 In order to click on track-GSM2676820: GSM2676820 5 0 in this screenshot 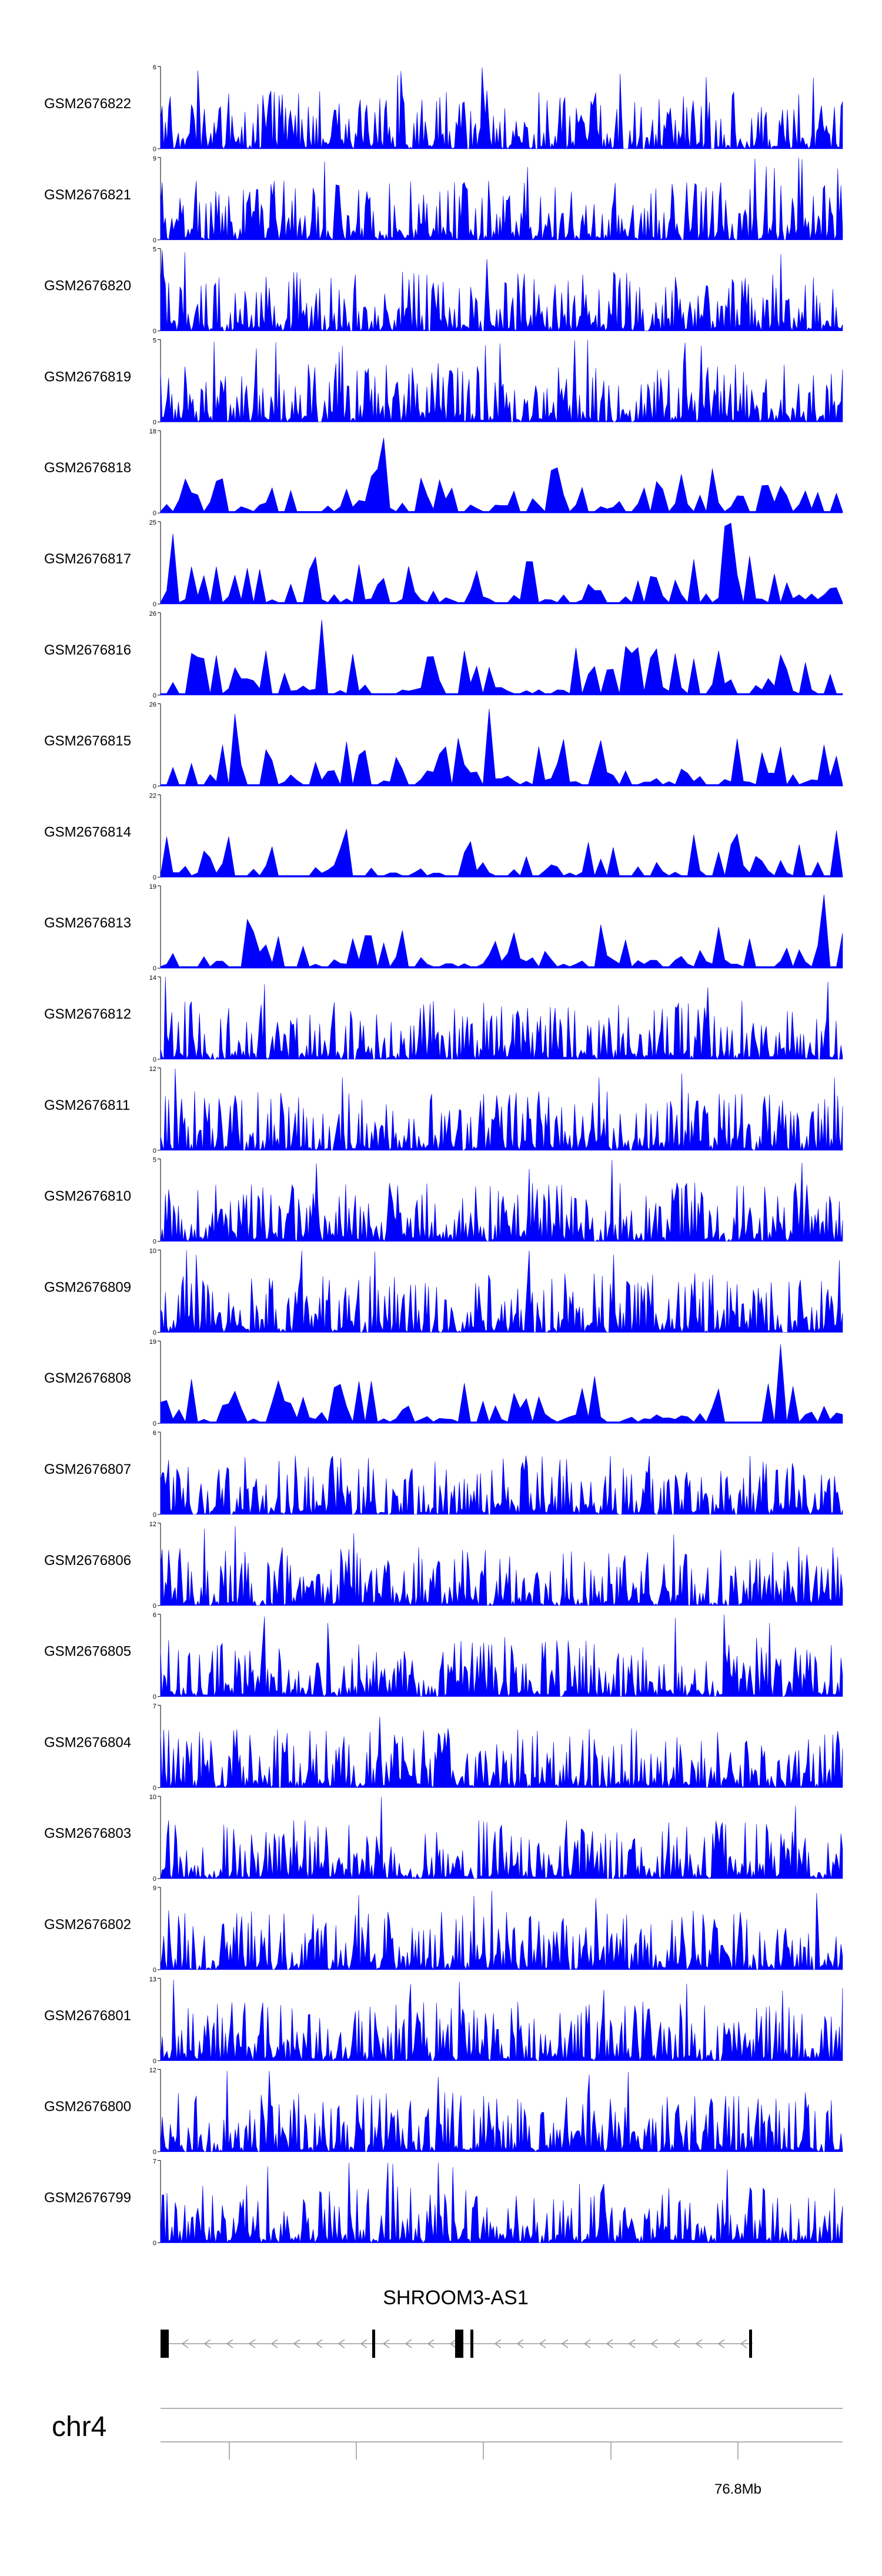, I will do `click(443, 290)`.